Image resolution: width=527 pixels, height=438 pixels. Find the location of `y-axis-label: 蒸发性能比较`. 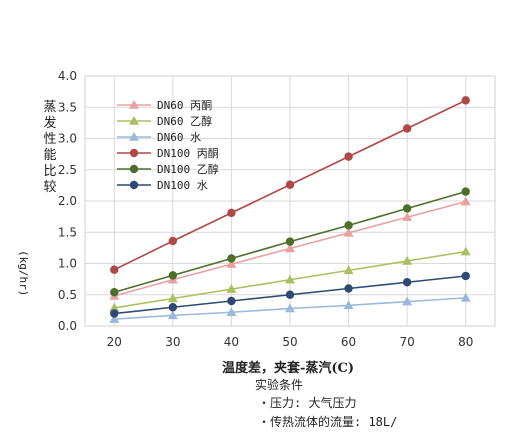

y-axis-label: 蒸发性能比较 is located at coordinates (50, 148).